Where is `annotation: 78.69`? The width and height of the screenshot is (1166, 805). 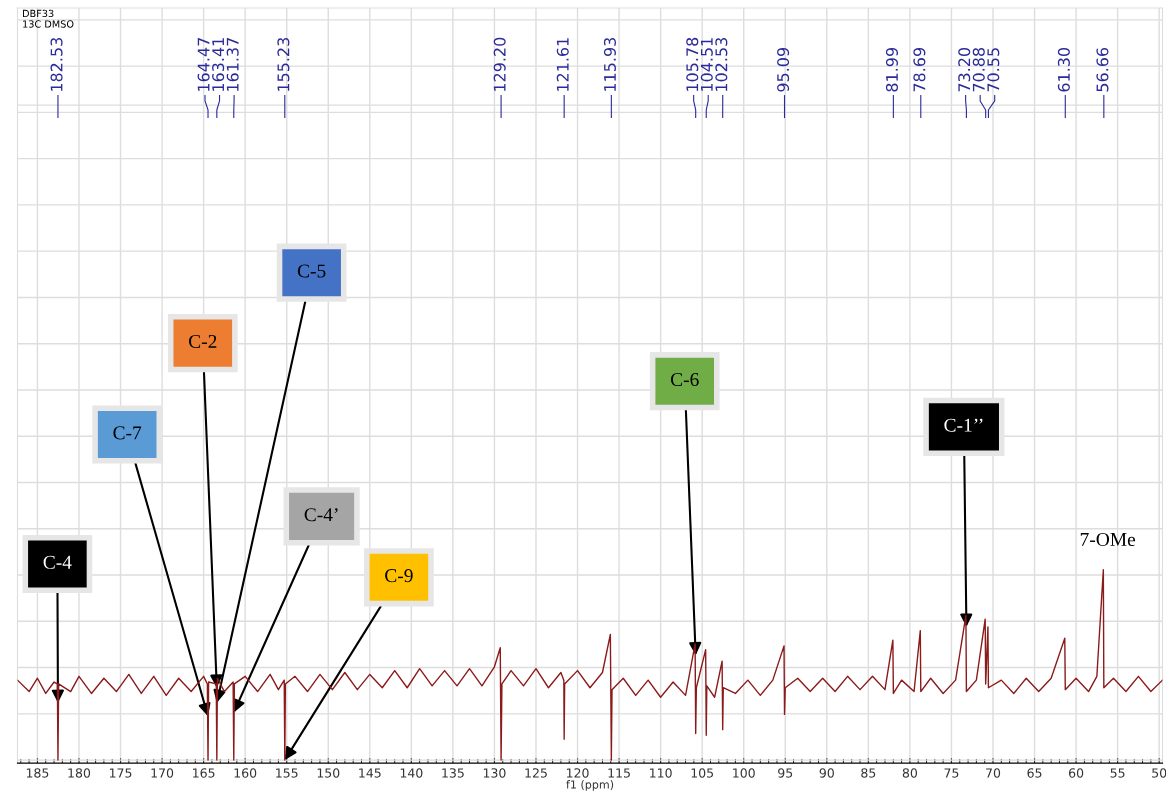 annotation: 78.69 is located at coordinates (919, 70).